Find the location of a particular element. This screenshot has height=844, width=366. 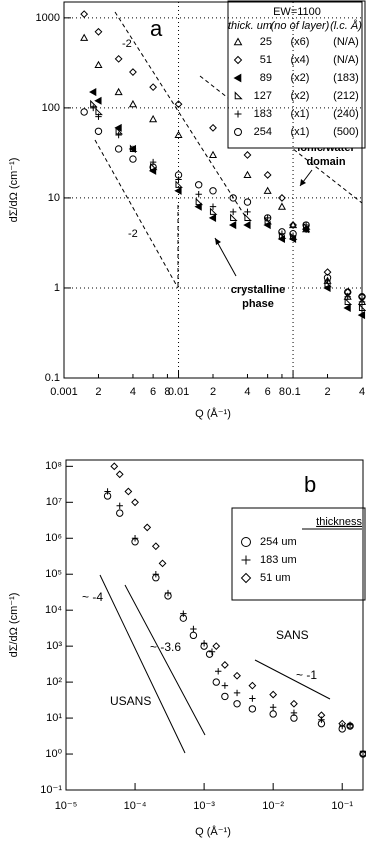

legend-label: (x1) is located at coordinates (300, 132).